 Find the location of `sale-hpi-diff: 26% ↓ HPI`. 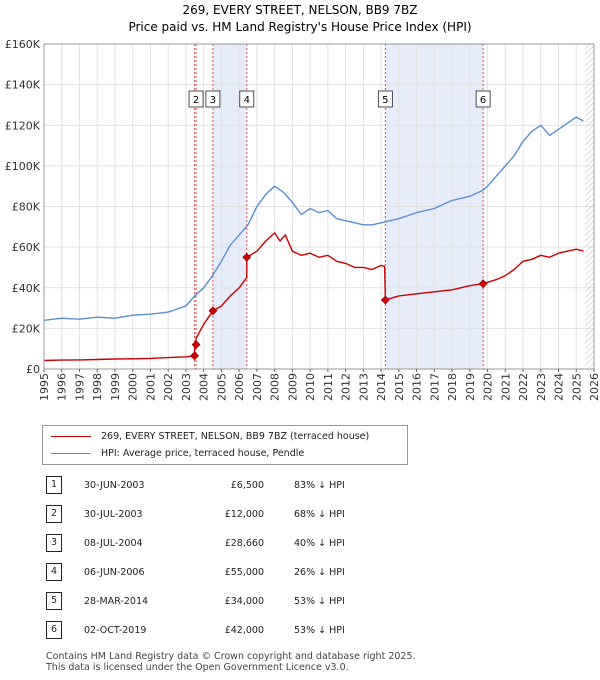

sale-hpi-diff: 26% ↓ HPI is located at coordinates (319, 572).